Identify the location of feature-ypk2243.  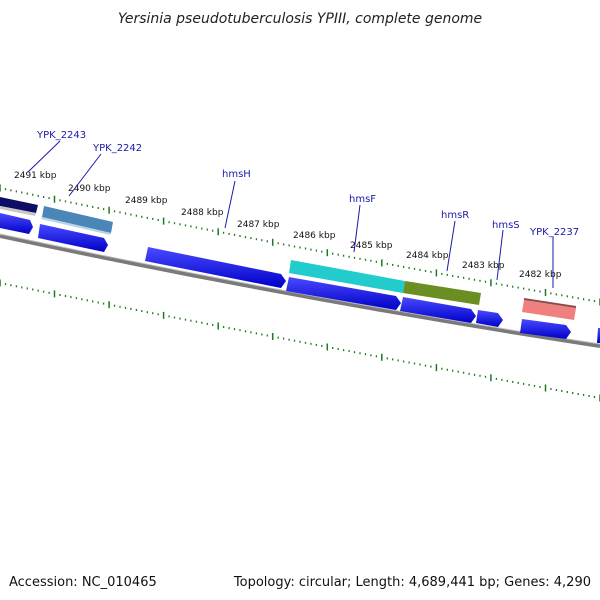
(19, 206).